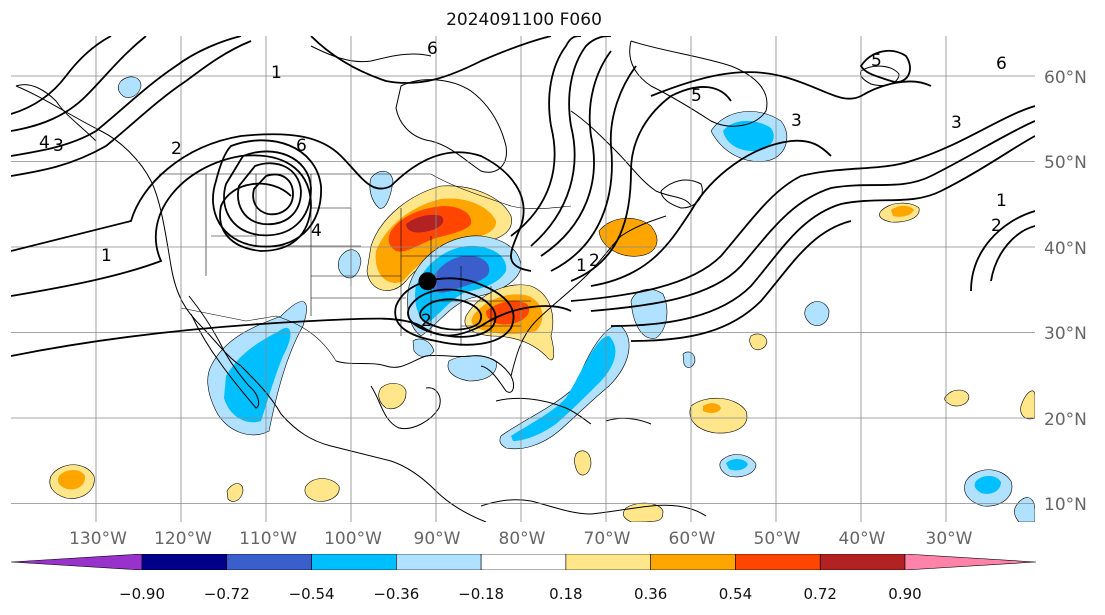 Image resolution: width=1105 pixels, height=615 pixels. What do you see at coordinates (71, 480) in the screenshot?
I see `fill-pacific-orange2` at bounding box center [71, 480].